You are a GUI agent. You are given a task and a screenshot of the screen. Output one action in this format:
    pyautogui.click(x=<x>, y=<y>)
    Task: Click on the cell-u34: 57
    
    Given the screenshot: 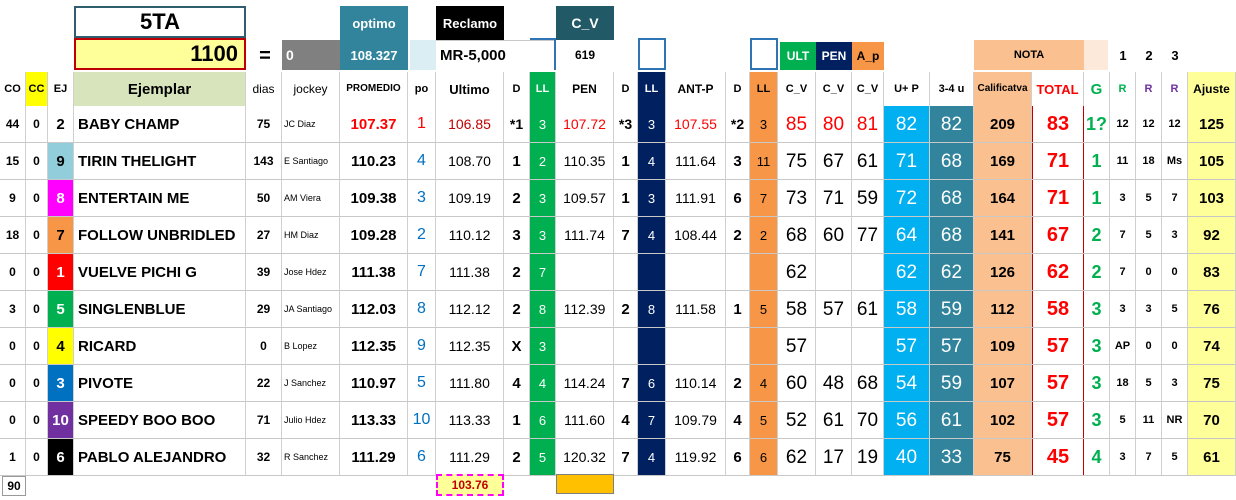 What is the action you would take?
    pyautogui.click(x=952, y=346)
    